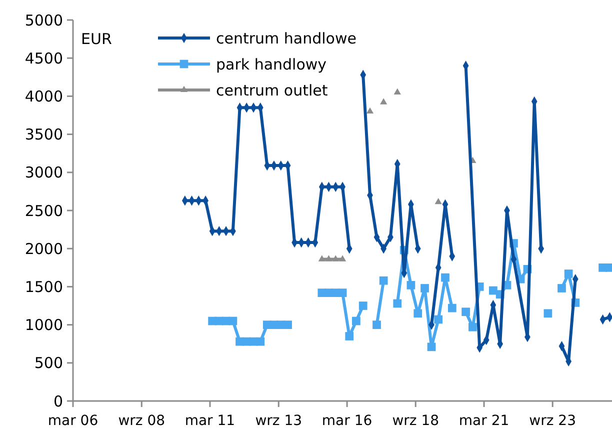 The height and width of the screenshot is (439, 612). Describe the element at coordinates (416, 421) in the screenshot. I see `x-tick-label: wrz 18` at that location.